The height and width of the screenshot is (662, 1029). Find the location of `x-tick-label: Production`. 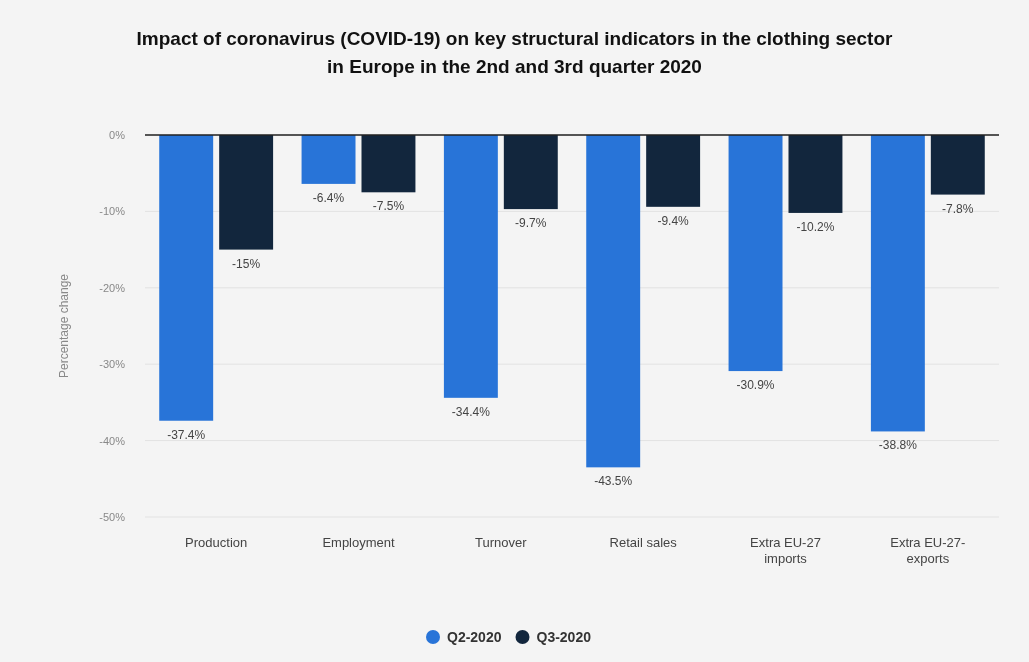

x-tick-label: Production is located at coordinates (216, 542).